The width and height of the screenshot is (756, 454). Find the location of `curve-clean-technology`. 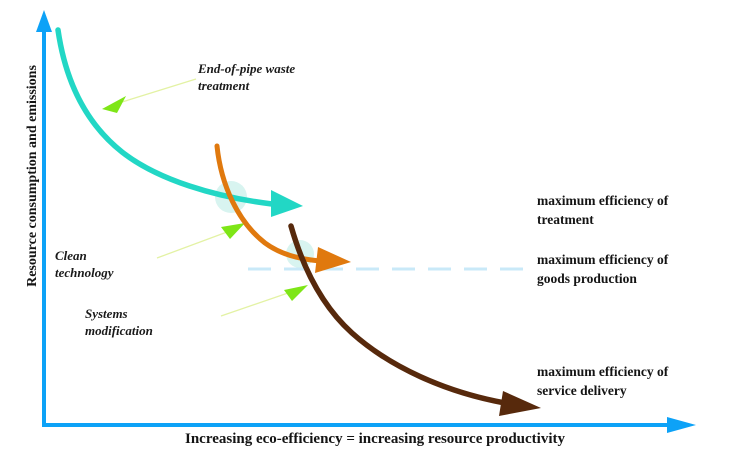

curve-clean-technology is located at coordinates (268, 203).